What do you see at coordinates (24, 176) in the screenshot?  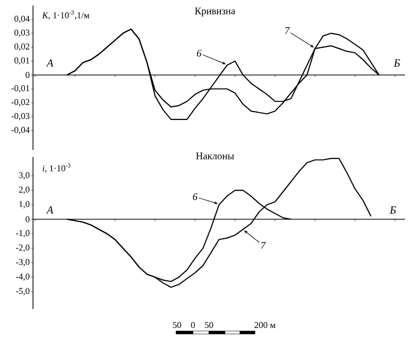 I see `y-tick-label: 3,0` at bounding box center [24, 176].